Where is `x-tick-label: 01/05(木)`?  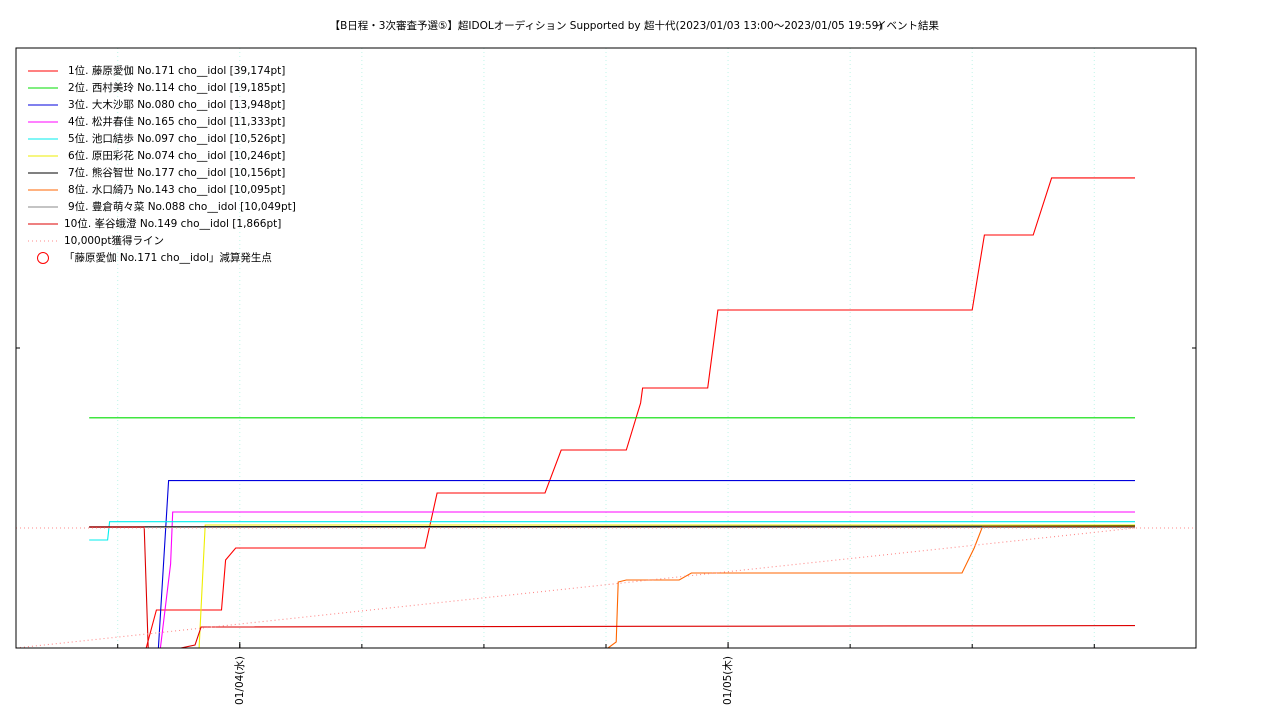 x-tick-label: 01/05(木) is located at coordinates (728, 680).